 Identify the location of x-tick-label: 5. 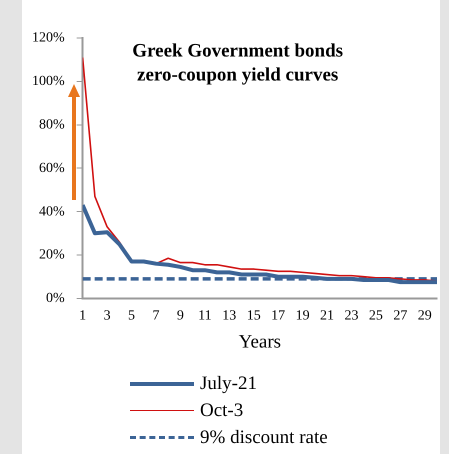
(132, 316).